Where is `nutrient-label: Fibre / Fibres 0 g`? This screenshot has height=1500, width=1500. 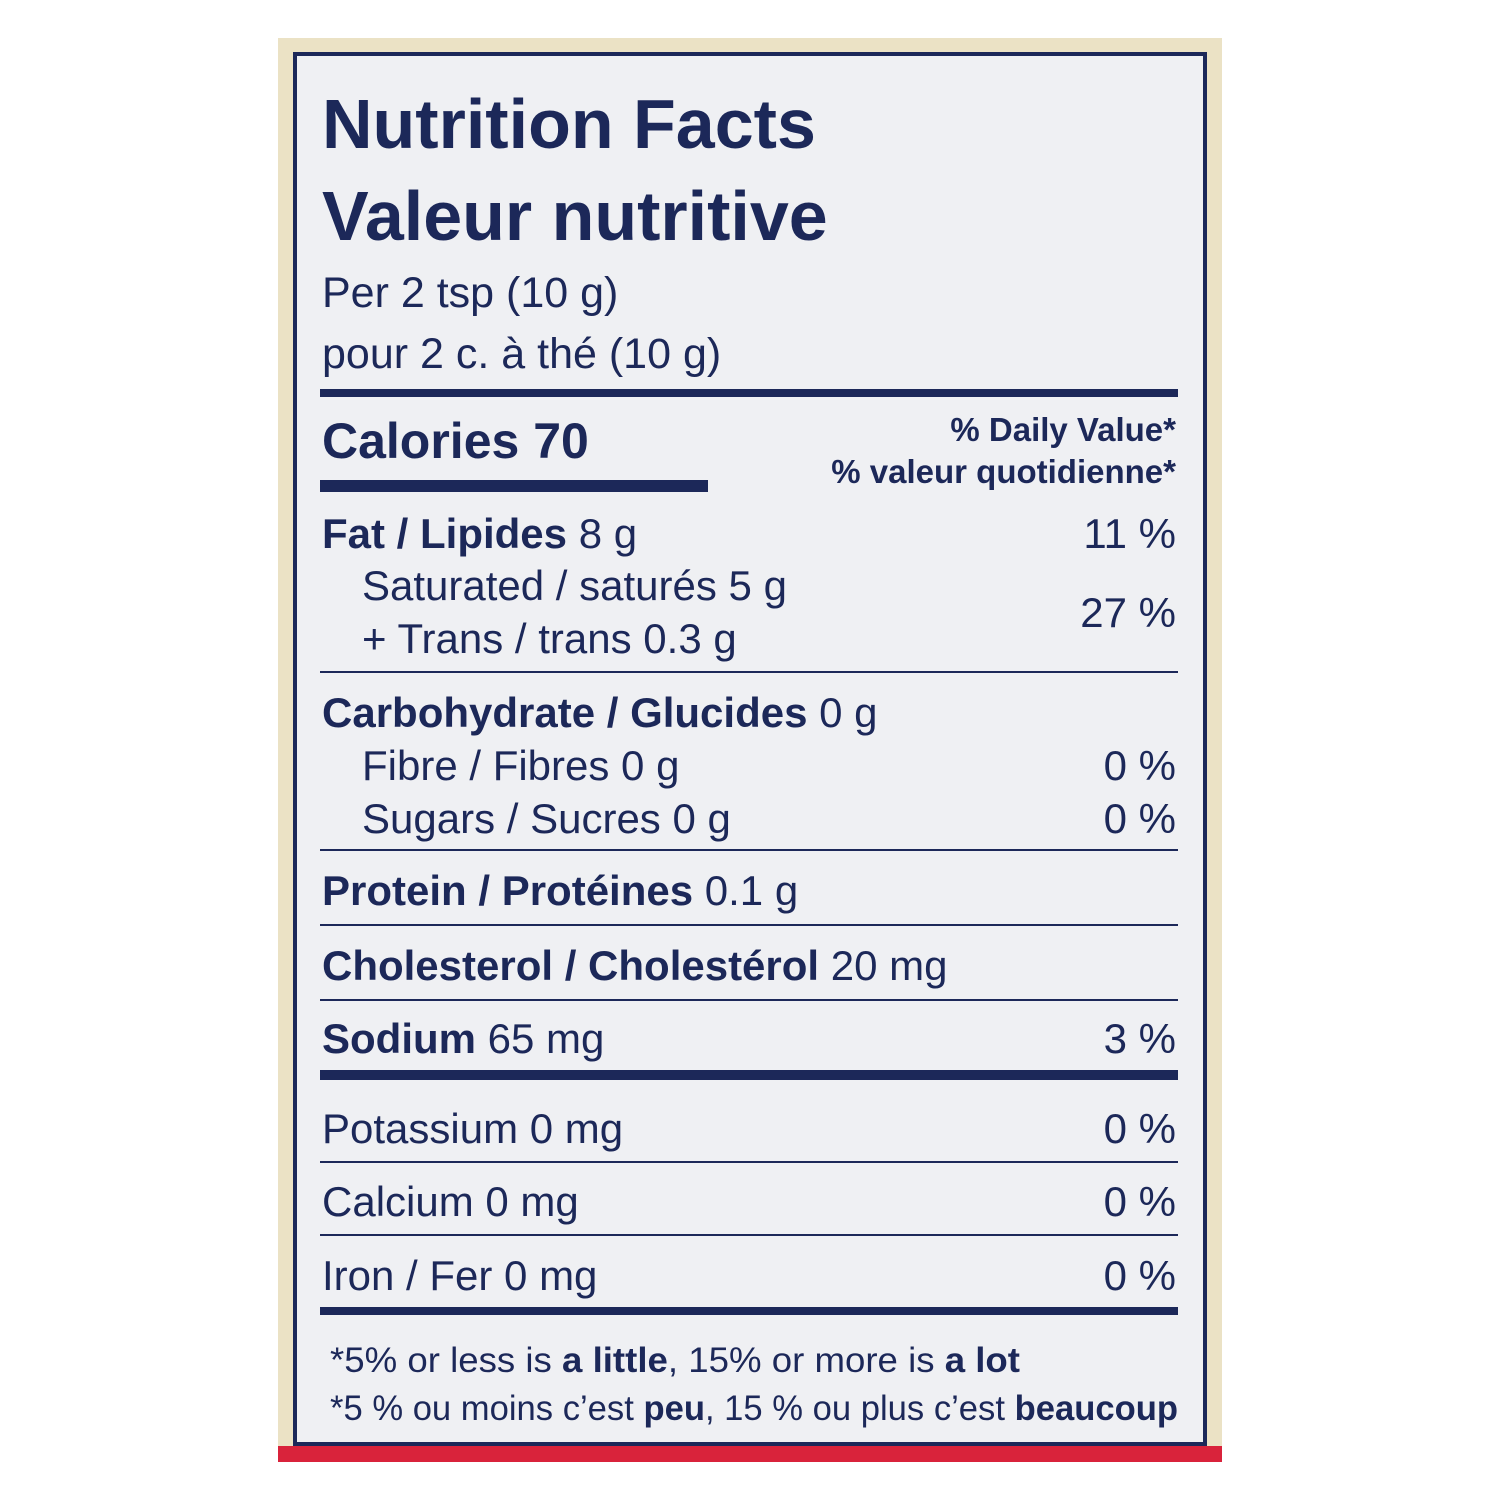
nutrient-label: Fibre / Fibres 0 g is located at coordinates (520, 765).